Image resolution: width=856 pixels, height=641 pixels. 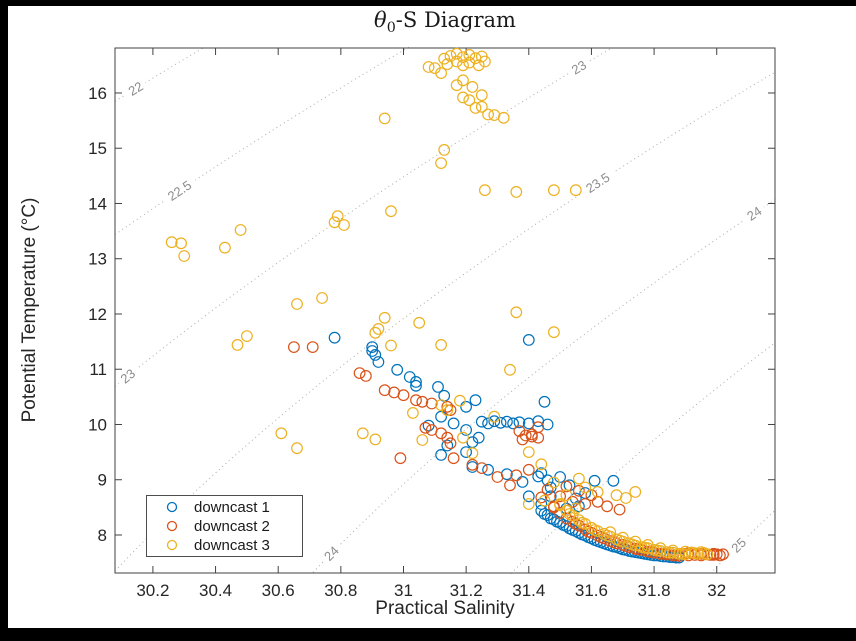 What do you see at coordinates (466, 590) in the screenshot?
I see `x-tick-label: 31.2` at bounding box center [466, 590].